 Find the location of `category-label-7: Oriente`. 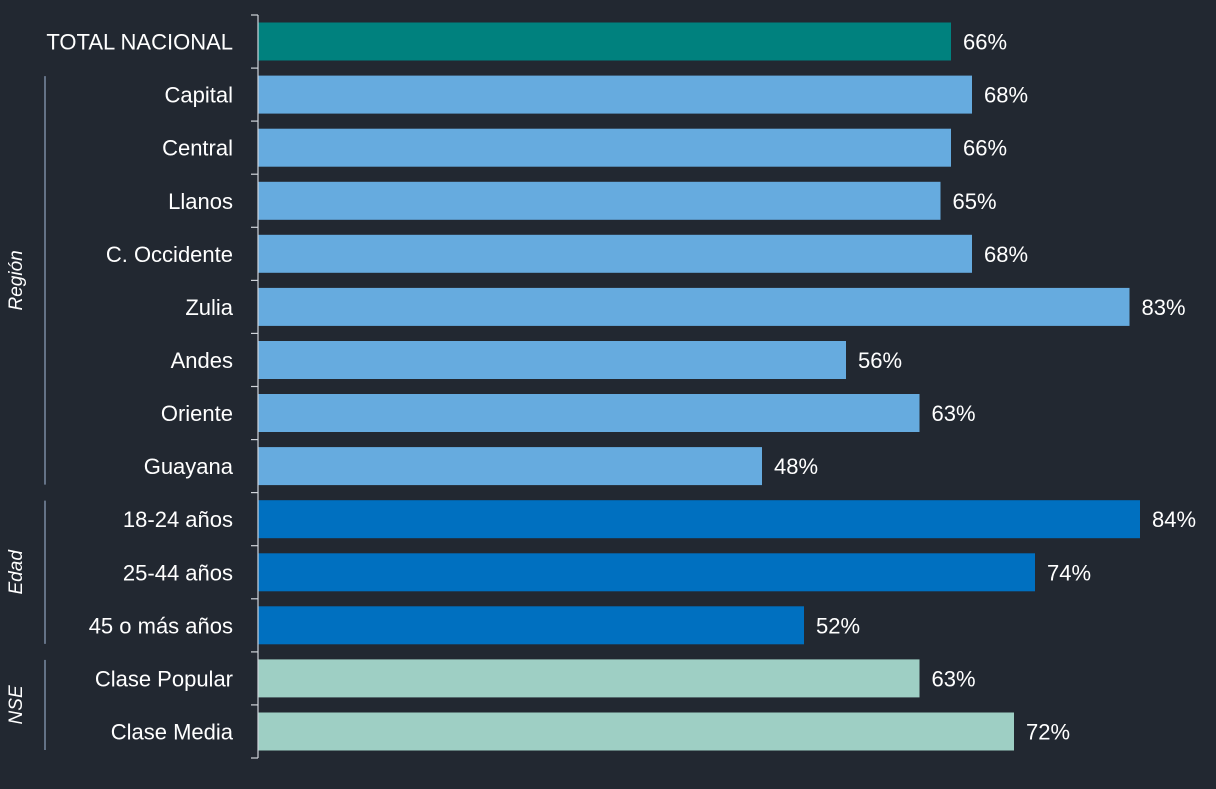

category-label-7: Oriente is located at coordinates (197, 413).